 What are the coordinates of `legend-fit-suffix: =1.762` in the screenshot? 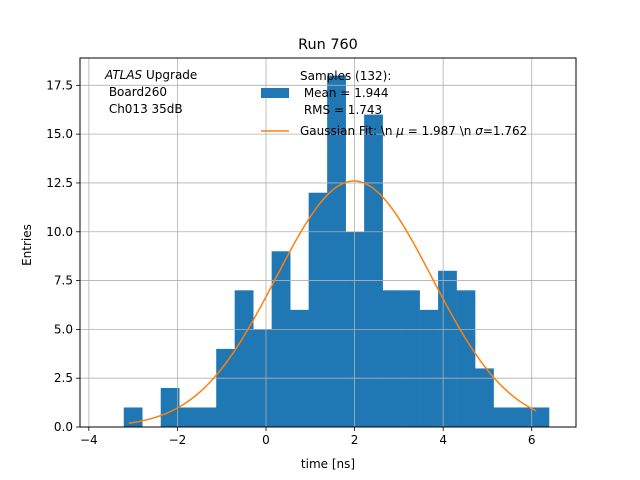 It's located at (505, 131).